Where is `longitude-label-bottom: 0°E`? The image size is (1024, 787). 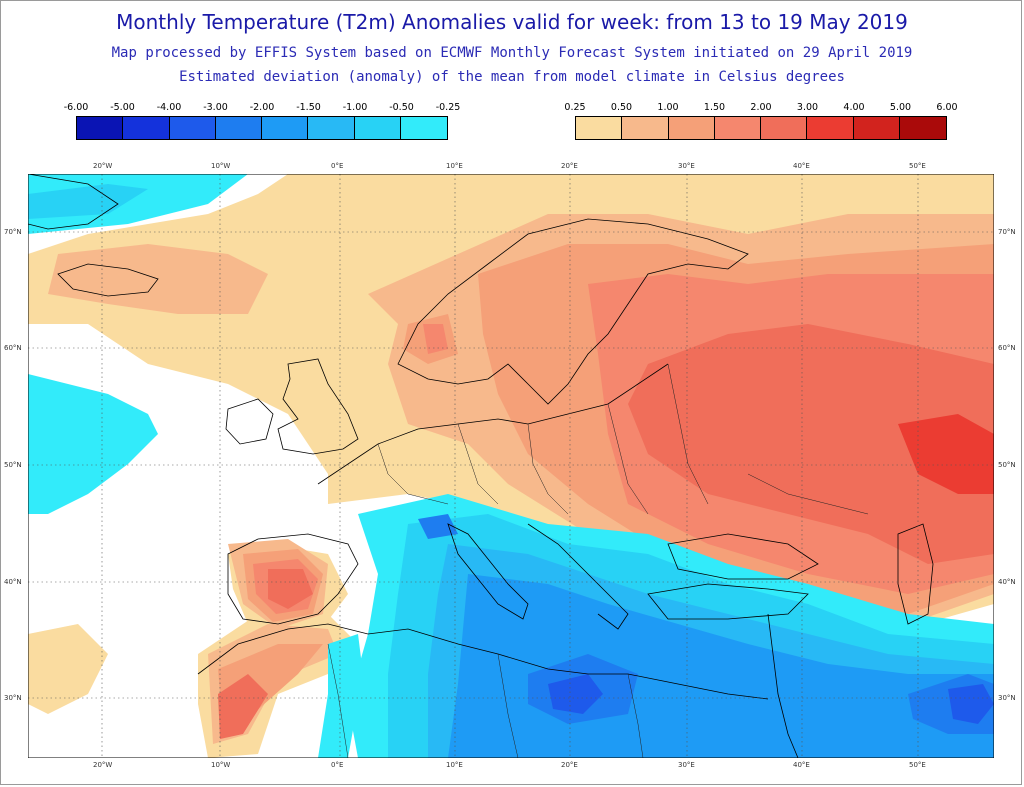
longitude-label-bottom: 0°E is located at coordinates (337, 765).